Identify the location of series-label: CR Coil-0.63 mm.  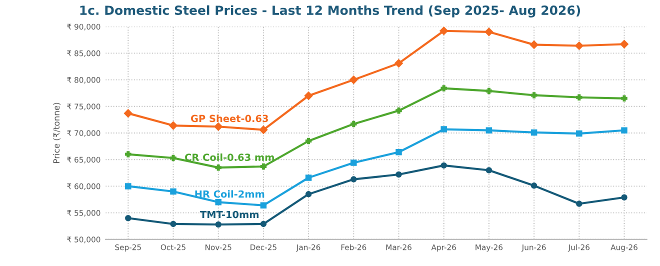
(229, 157).